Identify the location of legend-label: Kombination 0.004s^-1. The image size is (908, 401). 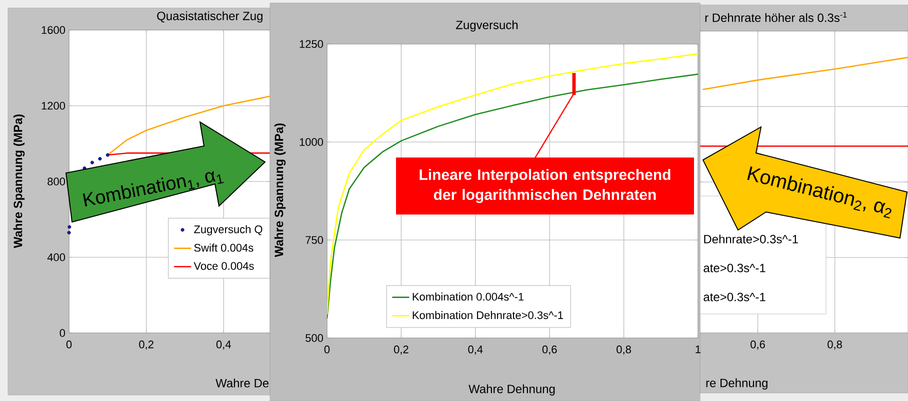
(468, 296).